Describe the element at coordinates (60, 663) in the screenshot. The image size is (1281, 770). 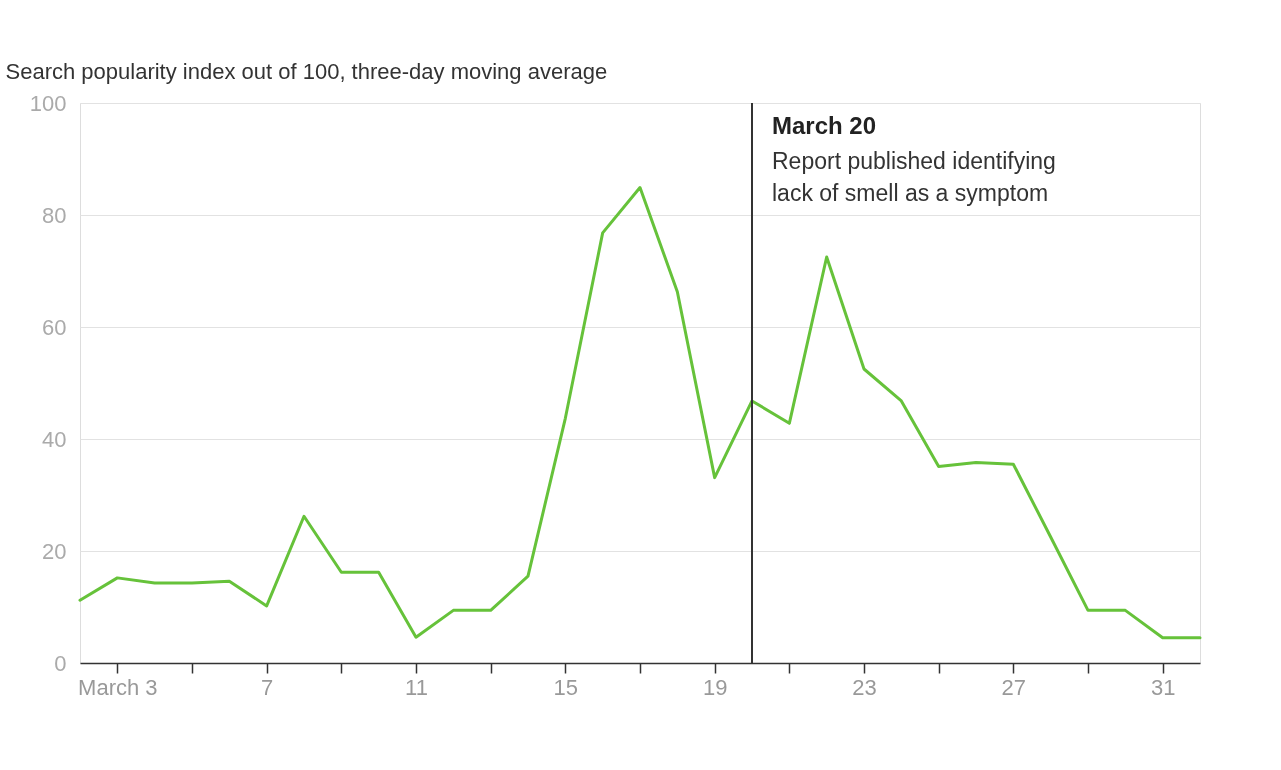
I see `y-tick-label: 0` at that location.